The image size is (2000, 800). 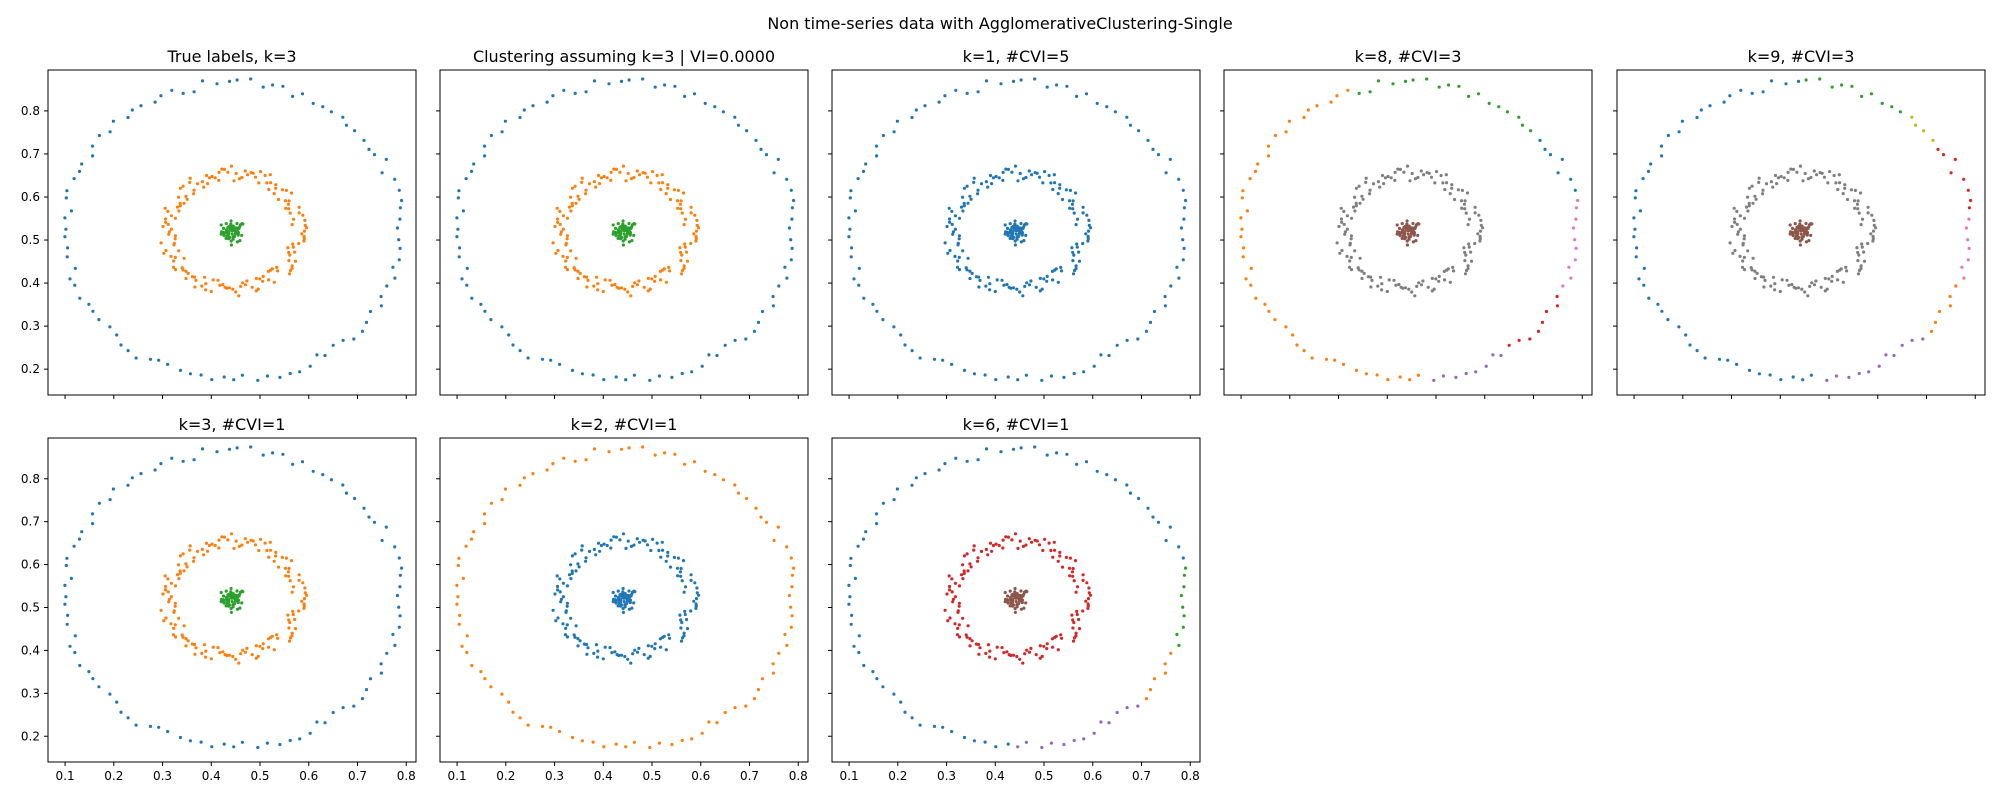 I want to click on x-tick-label: 0.7, so click(x=749, y=776).